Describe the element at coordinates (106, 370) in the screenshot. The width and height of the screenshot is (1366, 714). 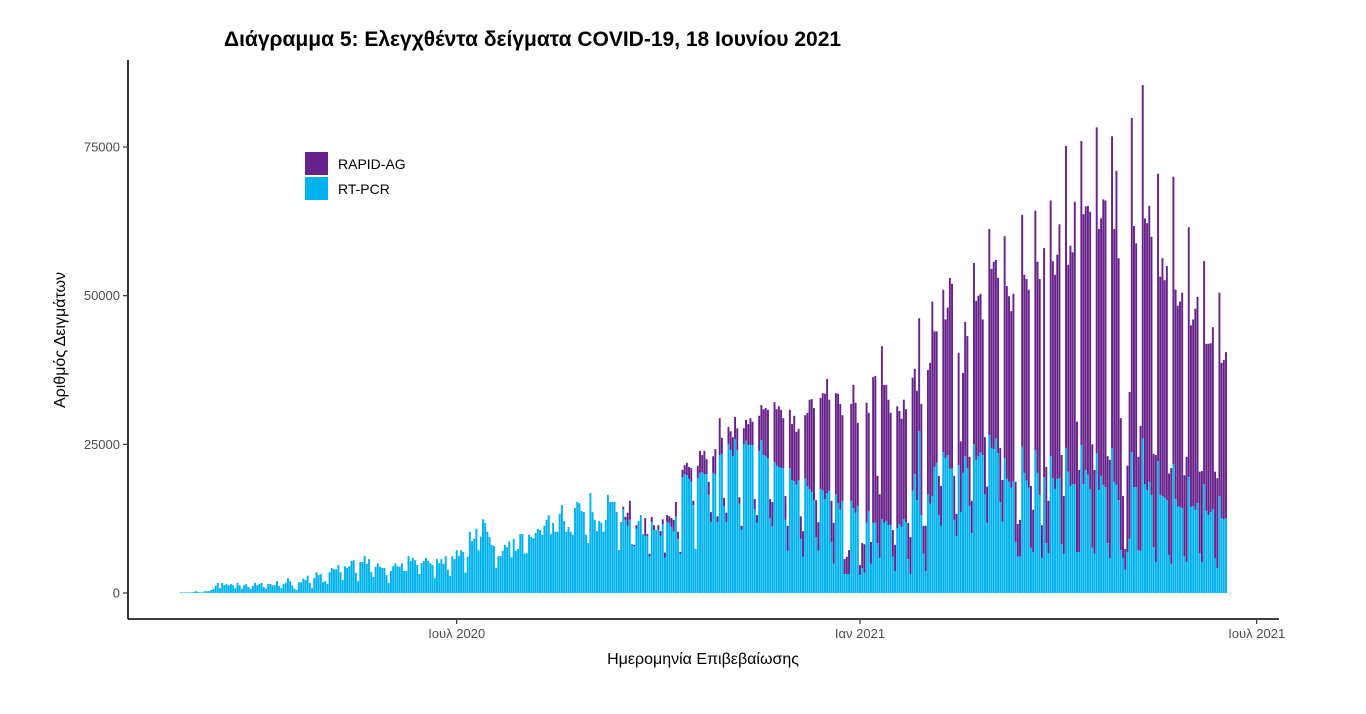
I see `y-ticks: 0 25000 50000 75000` at that location.